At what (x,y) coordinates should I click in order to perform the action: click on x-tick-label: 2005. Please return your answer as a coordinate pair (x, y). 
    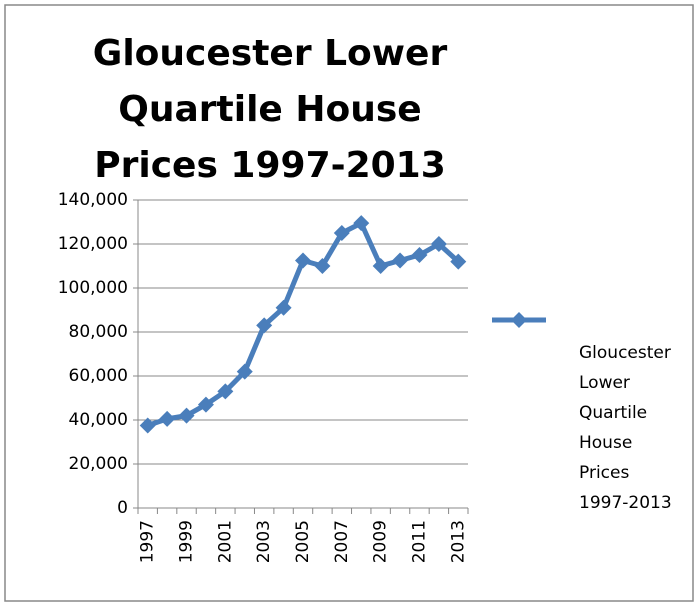
    Looking at the image, I should click on (303, 541).